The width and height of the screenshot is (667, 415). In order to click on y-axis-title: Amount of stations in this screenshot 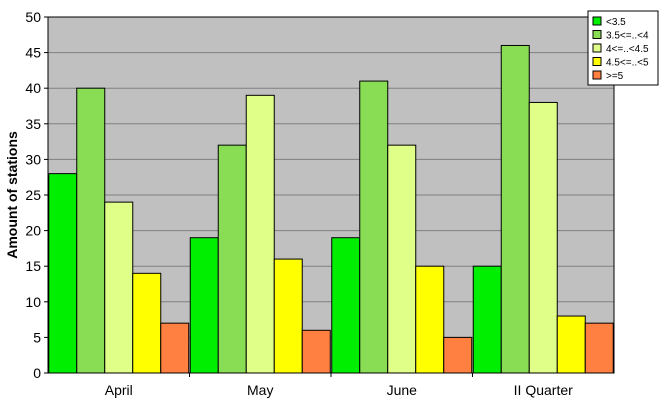, I will do `click(12, 195)`.